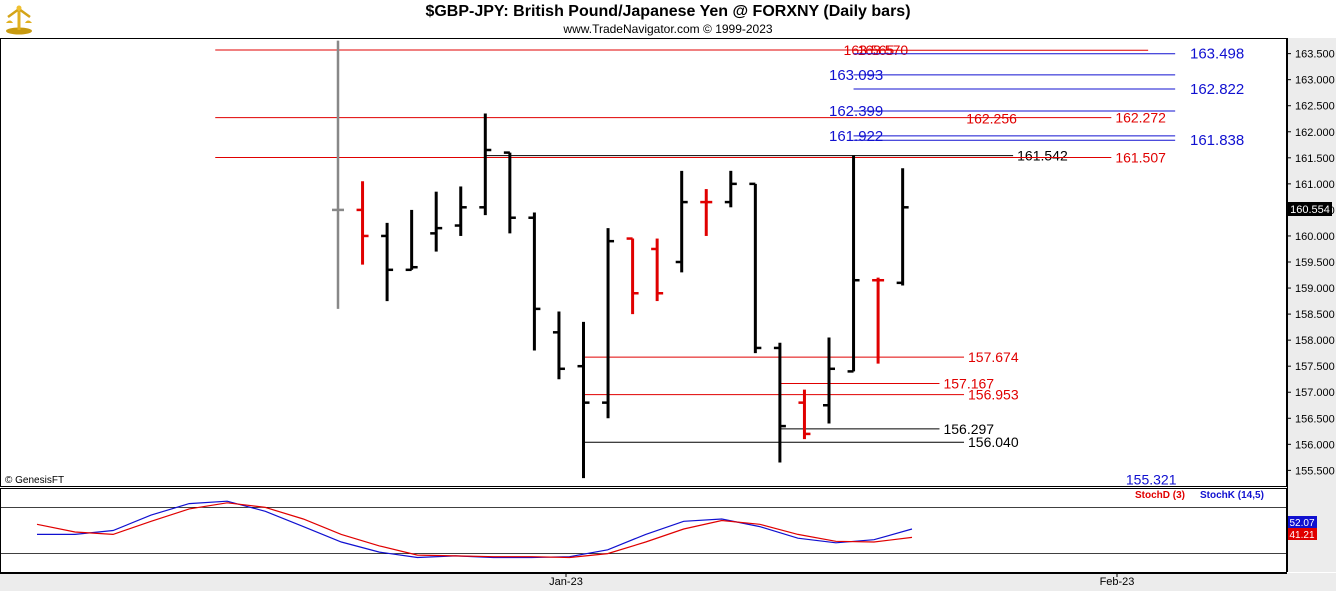 This screenshot has width=1336, height=591. I want to click on level-label: 156.040, so click(993, 442).